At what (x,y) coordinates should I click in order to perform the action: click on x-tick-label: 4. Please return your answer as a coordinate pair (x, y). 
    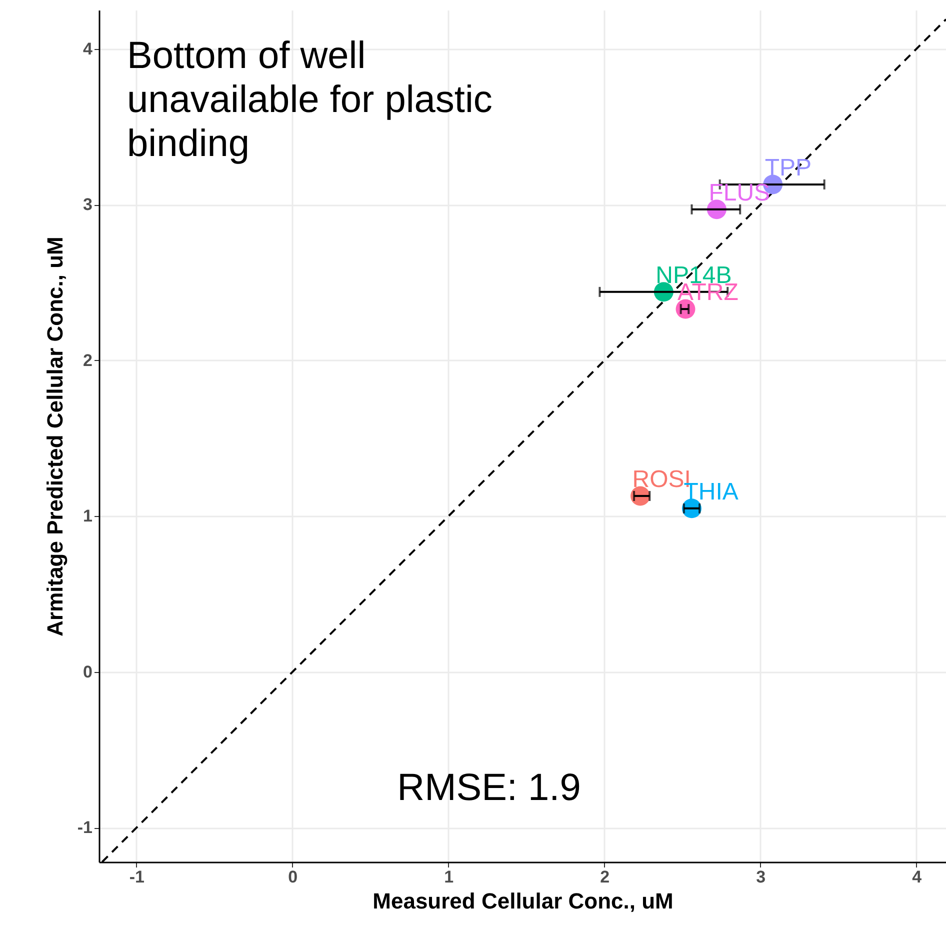
    Looking at the image, I should click on (917, 877).